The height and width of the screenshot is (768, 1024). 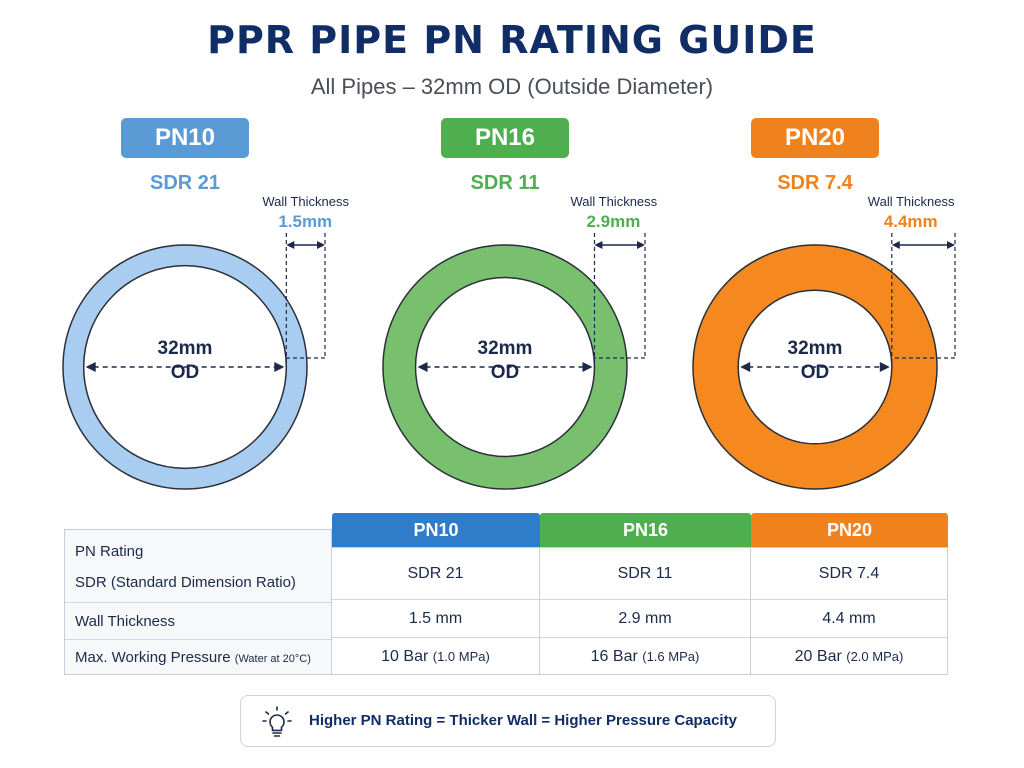 I want to click on wall-thickness-value: 4.4mm, so click(x=910, y=221).